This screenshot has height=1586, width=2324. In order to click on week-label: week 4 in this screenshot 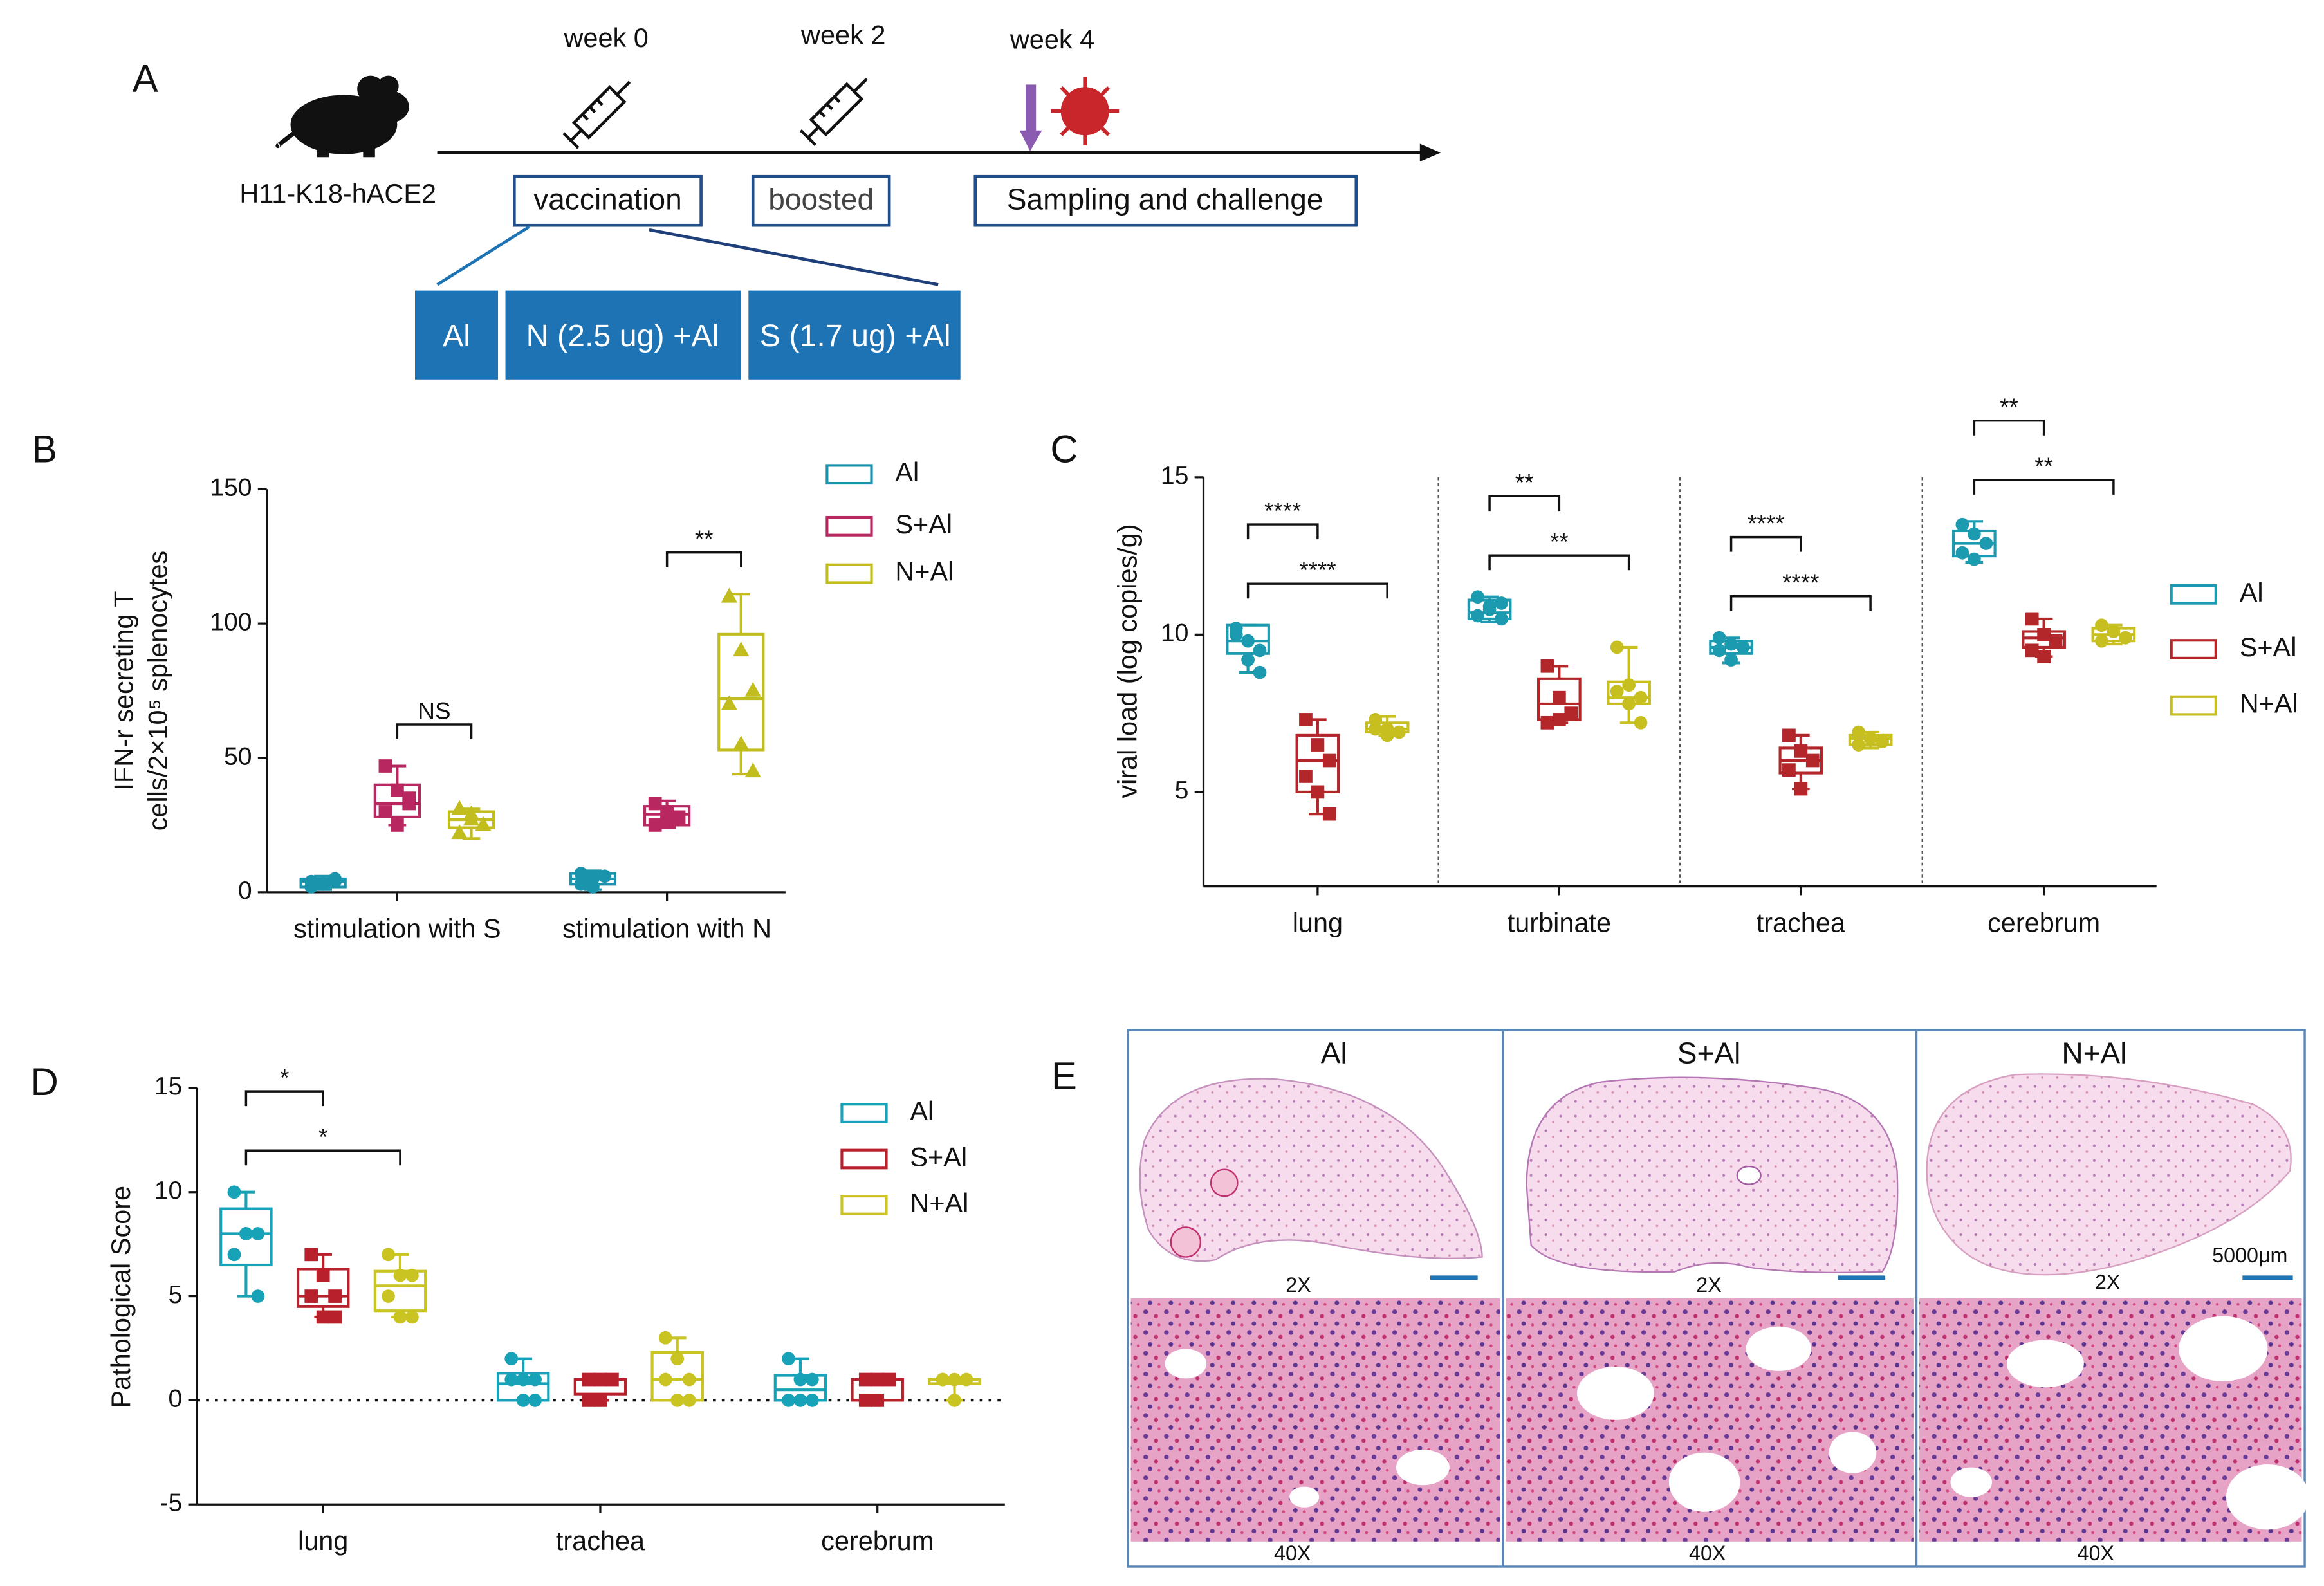, I will do `click(1052, 39)`.